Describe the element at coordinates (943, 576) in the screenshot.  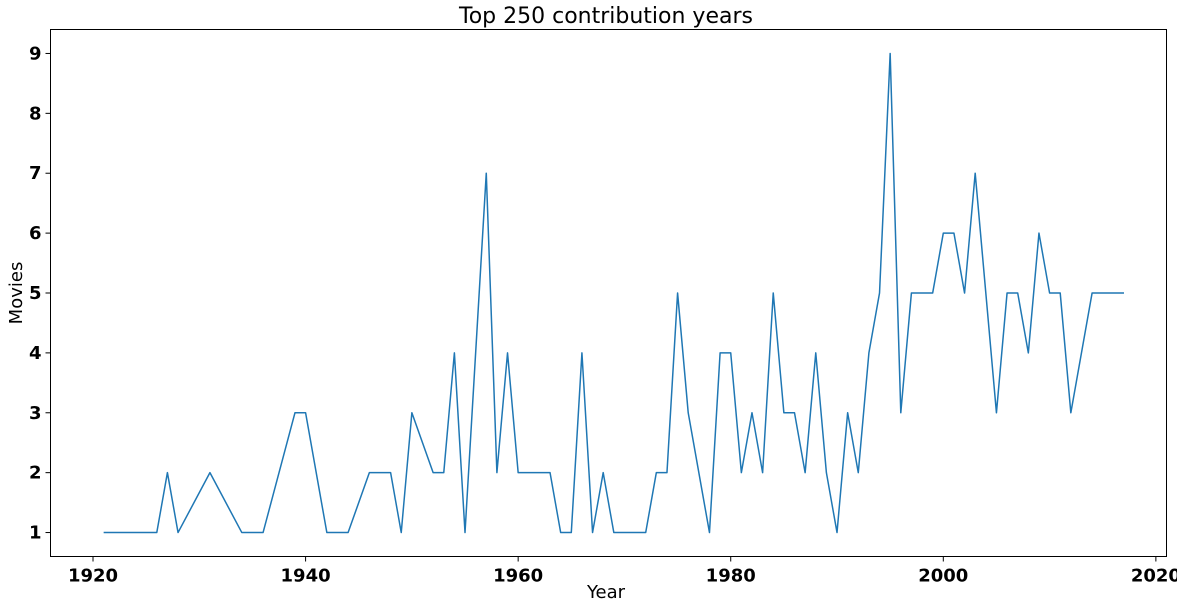
I see `x-tick-label: 2000` at that location.